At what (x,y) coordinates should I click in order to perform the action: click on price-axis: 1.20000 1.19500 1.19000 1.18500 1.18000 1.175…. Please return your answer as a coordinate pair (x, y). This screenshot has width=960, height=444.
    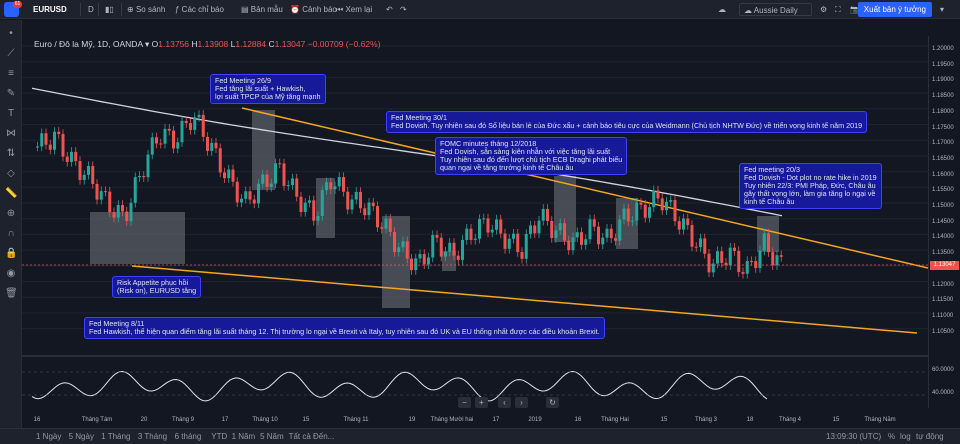
    Looking at the image, I should click on (944, 222).